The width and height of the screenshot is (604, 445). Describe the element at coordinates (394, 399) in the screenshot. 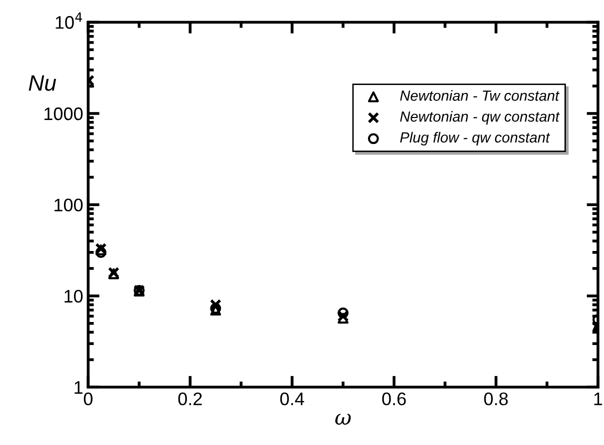

I see `x-tick-label: 0.6` at that location.